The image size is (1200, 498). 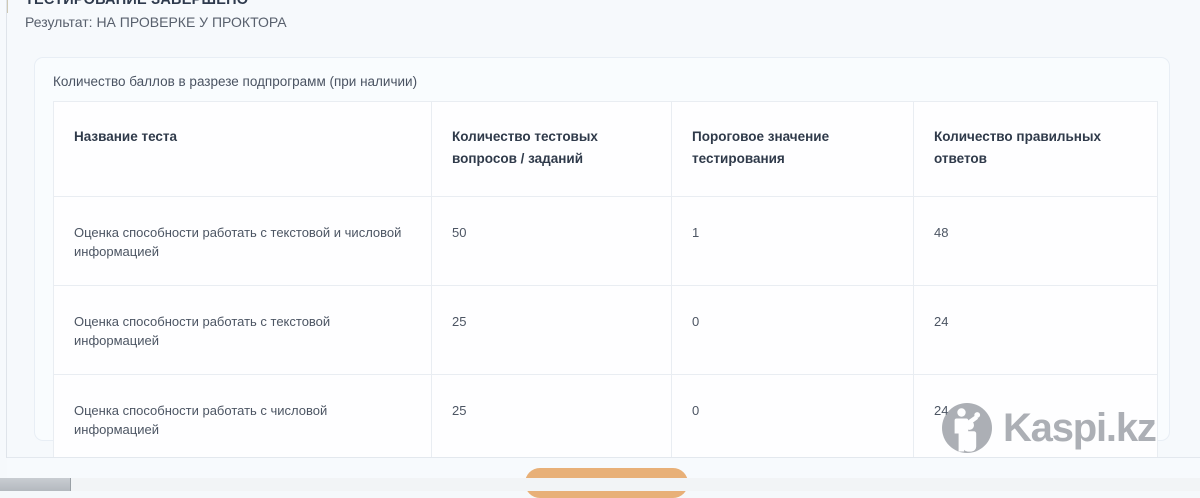 What do you see at coordinates (518, 158) in the screenshot?
I see `column-header-line2: вопросов / заданий` at bounding box center [518, 158].